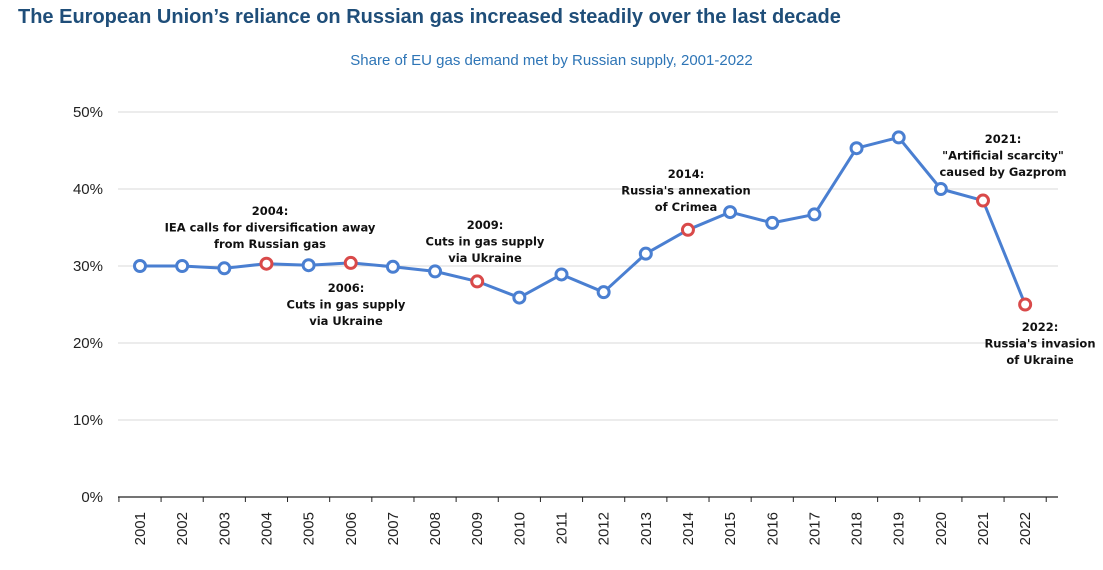 The height and width of the screenshot is (570, 1103). Describe the element at coordinates (346, 288) in the screenshot. I see `annotation-line: 2006:` at that location.